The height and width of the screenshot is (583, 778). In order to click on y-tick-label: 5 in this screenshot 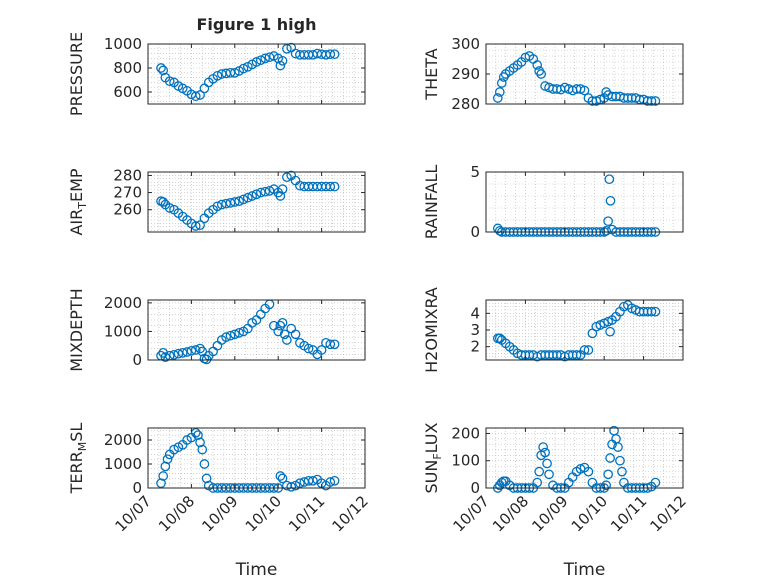, I will do `click(475, 172)`.